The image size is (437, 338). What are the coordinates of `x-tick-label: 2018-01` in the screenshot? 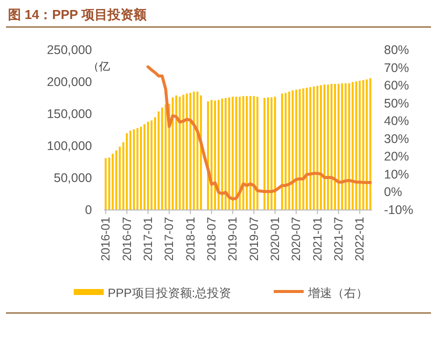 It's located at (190, 239).